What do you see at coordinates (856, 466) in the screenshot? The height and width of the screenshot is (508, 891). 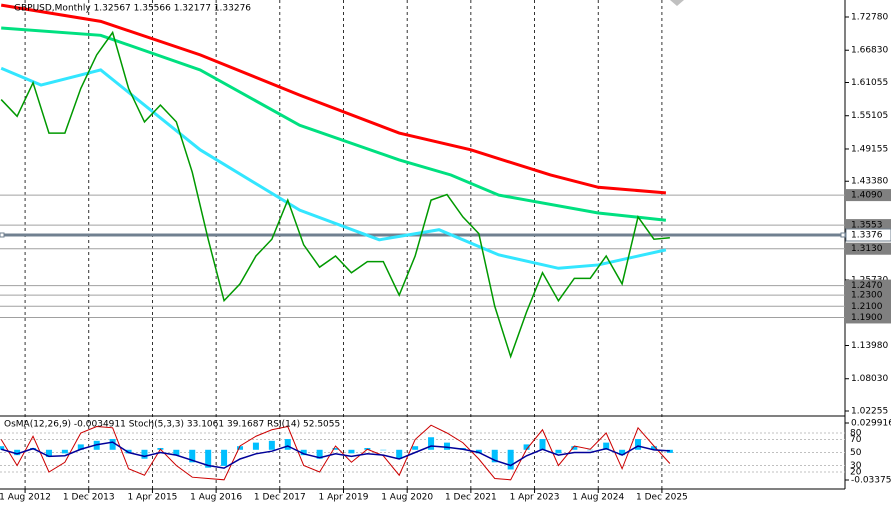 I see `osc-tick-label: 30` at bounding box center [856, 466].